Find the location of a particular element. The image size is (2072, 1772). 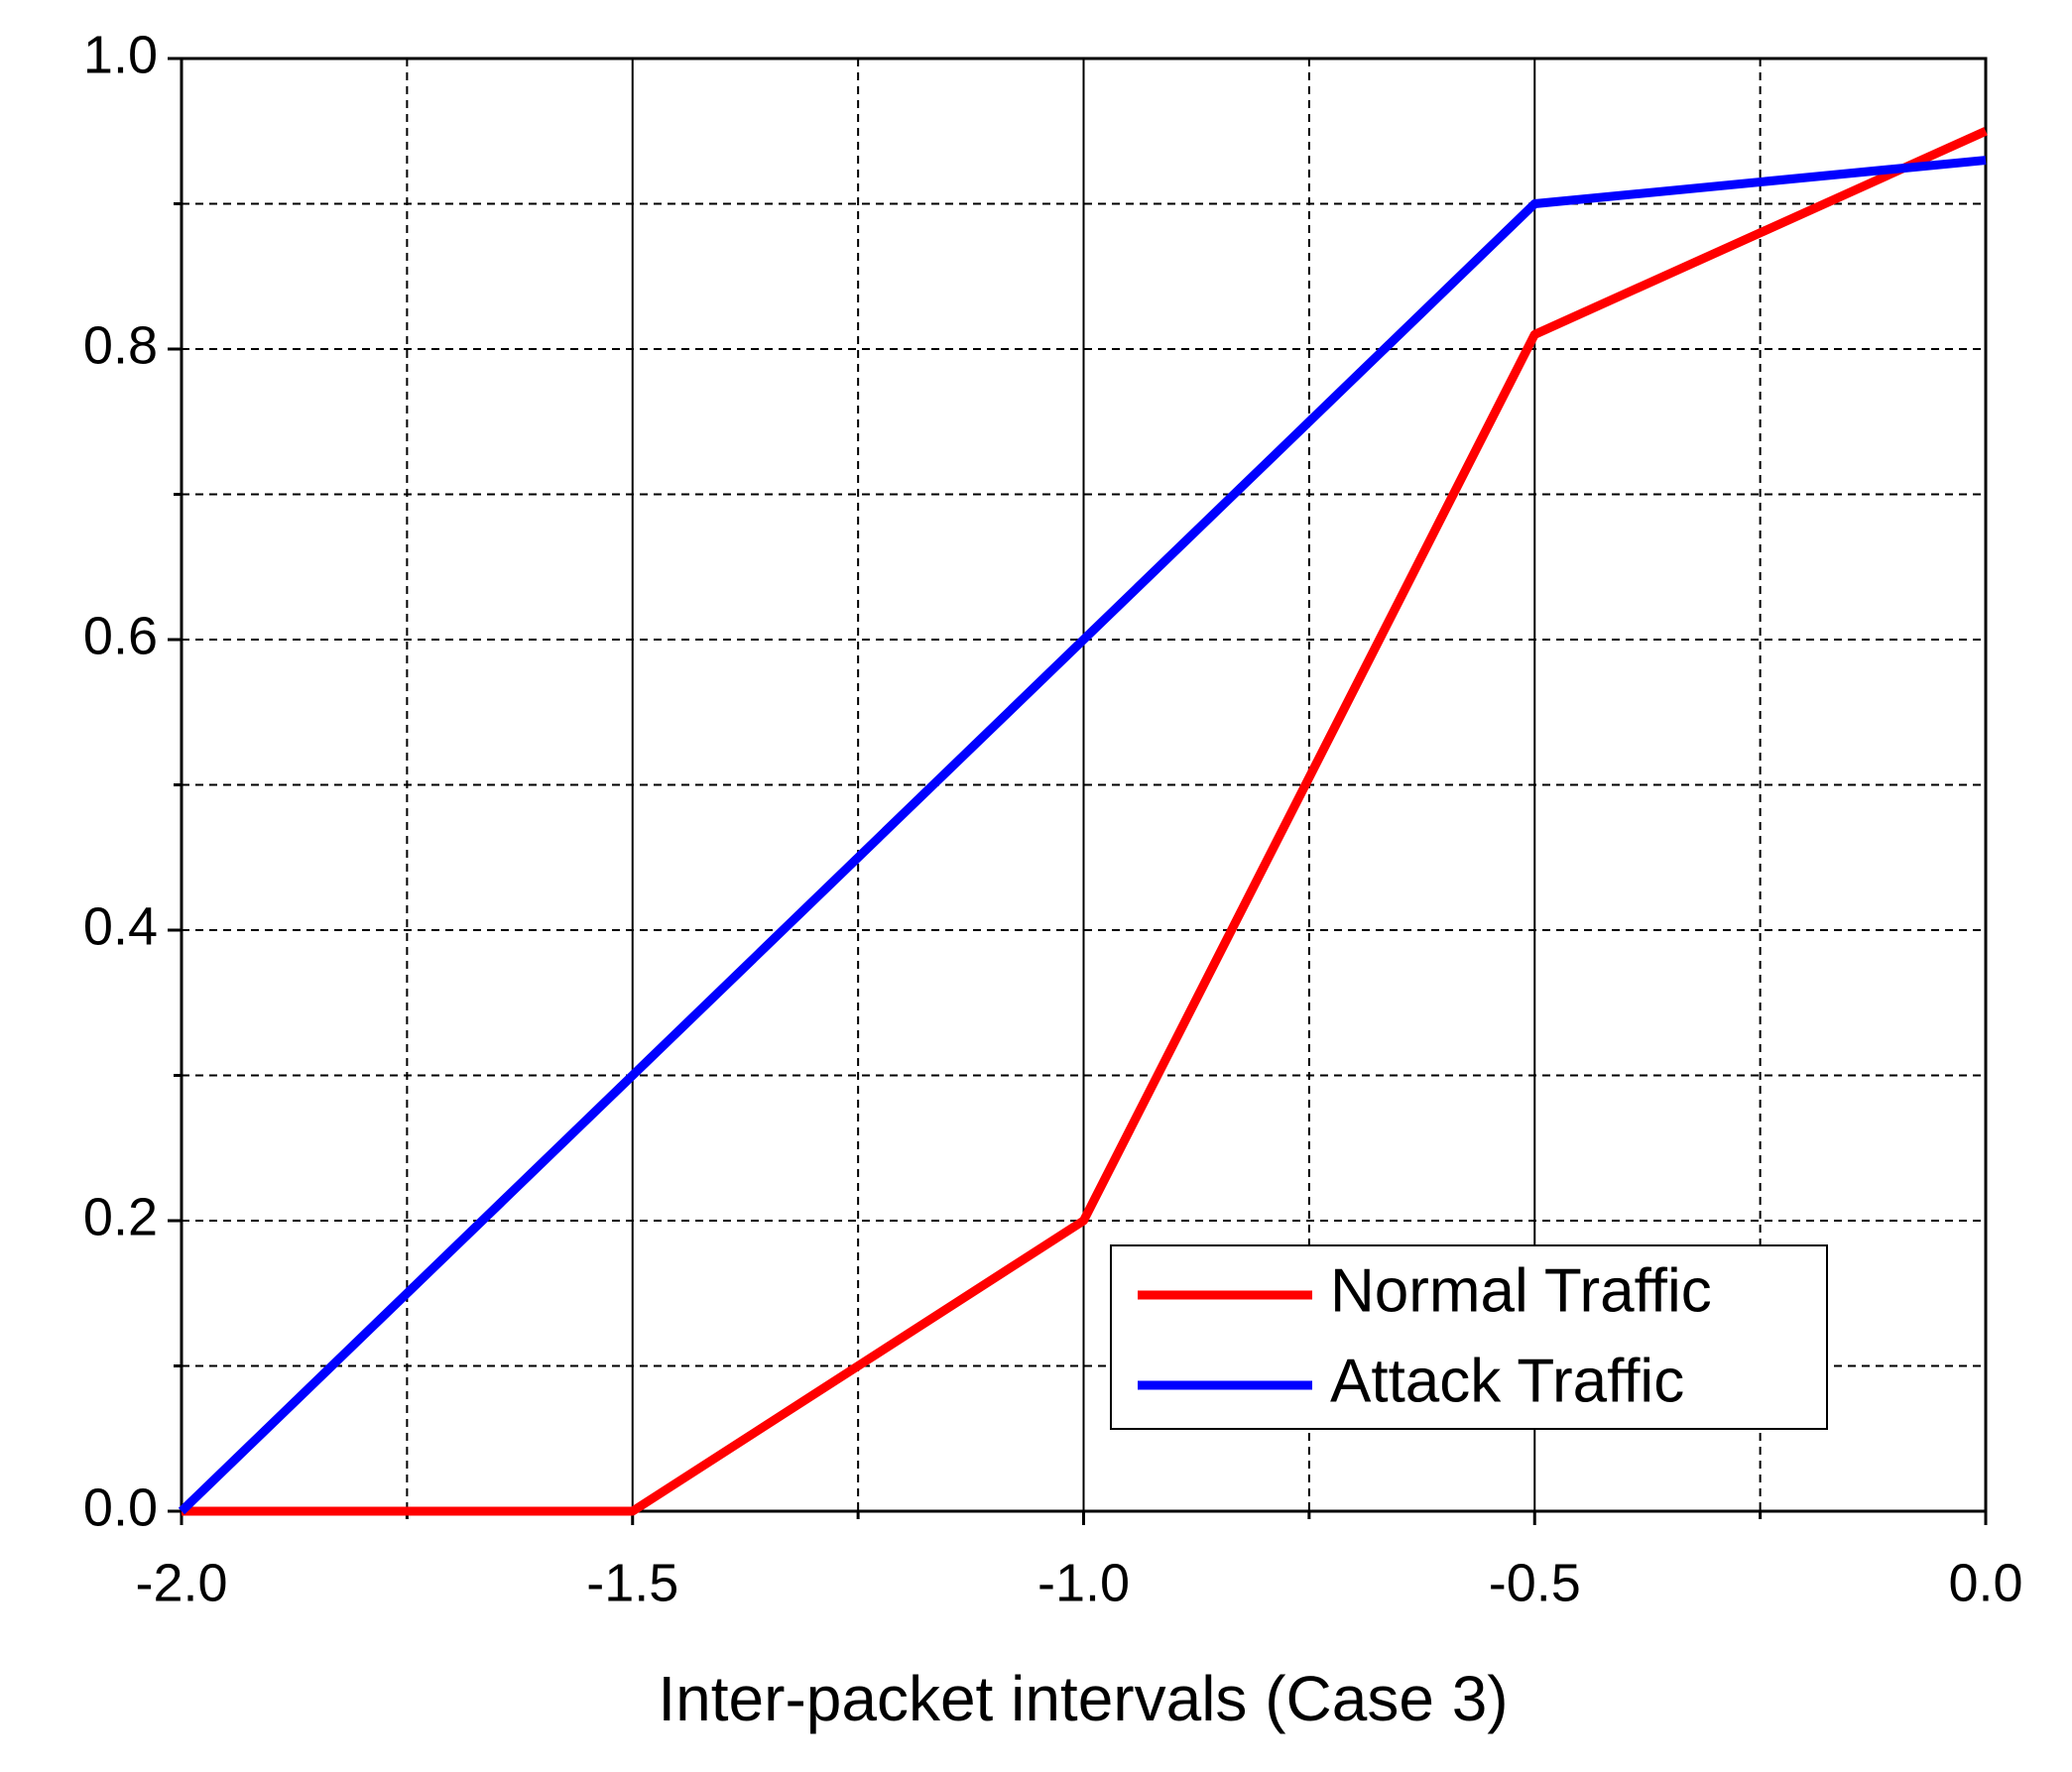

legend-label: Normal Traffic is located at coordinates (1521, 1290).